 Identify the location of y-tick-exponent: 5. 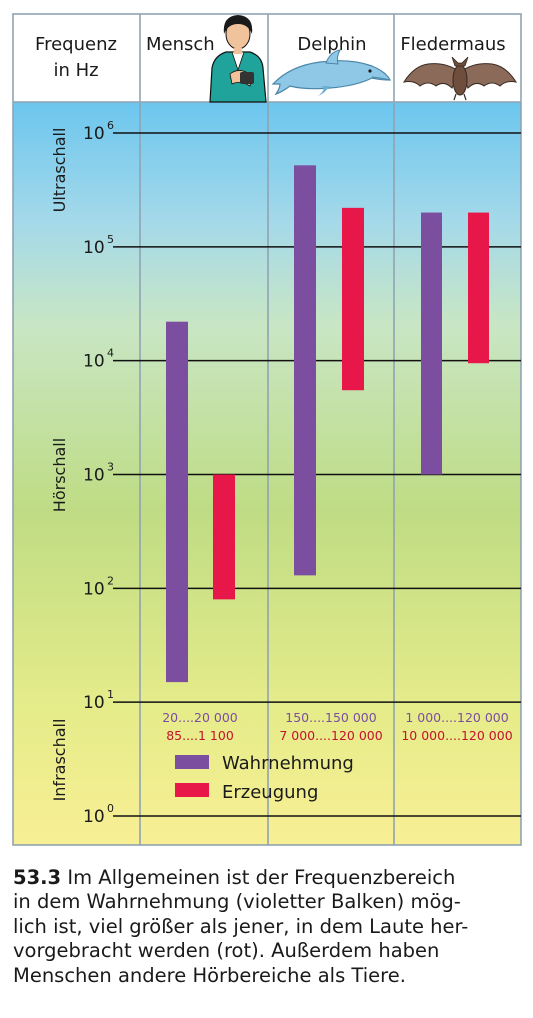
(110, 239).